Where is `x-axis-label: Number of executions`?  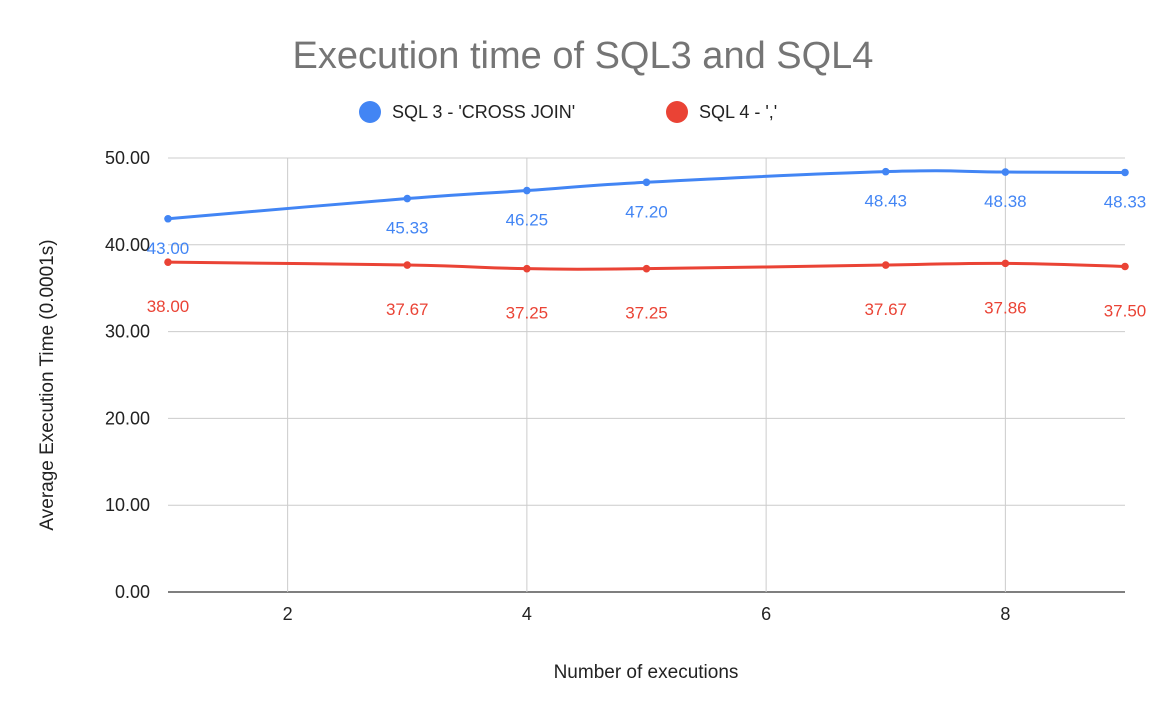
x-axis-label: Number of executions is located at coordinates (646, 672).